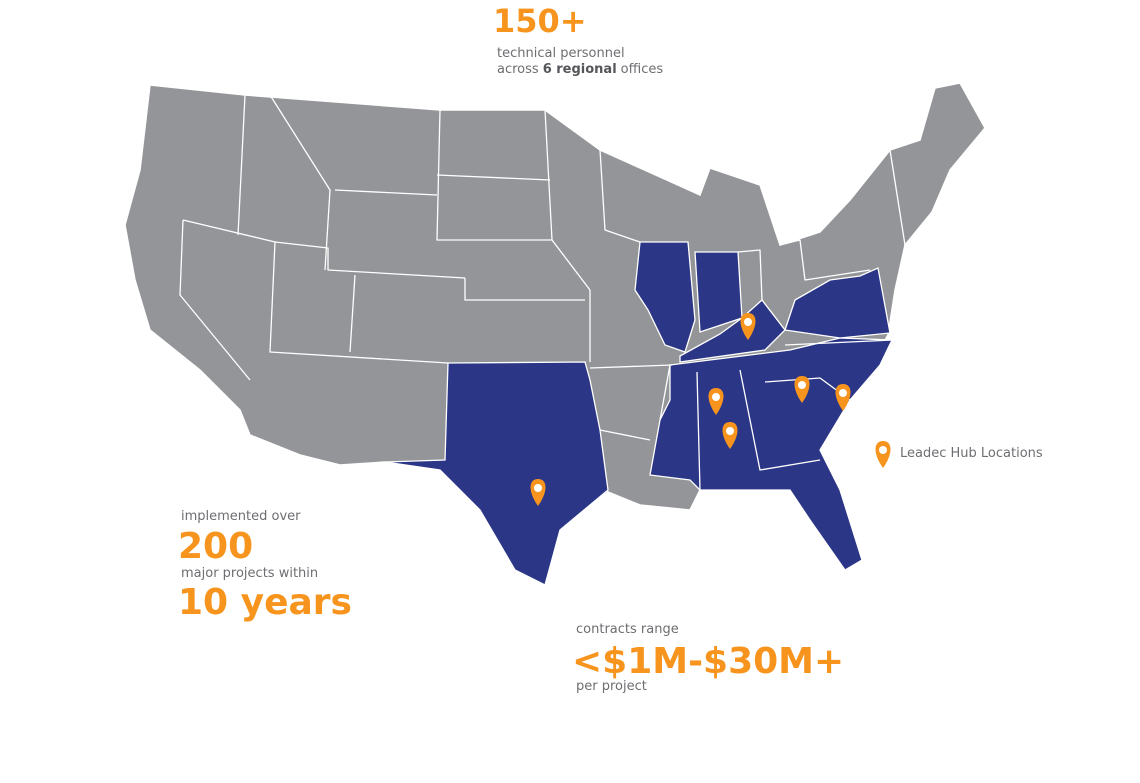 The width and height of the screenshot is (1140, 783). Describe the element at coordinates (241, 516) in the screenshot. I see `projects-intro: implemented over` at that location.